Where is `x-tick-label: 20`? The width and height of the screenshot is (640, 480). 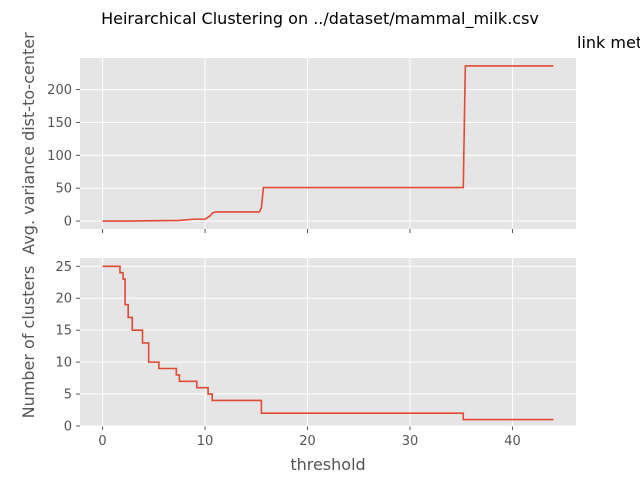 x-tick-label: 20 is located at coordinates (307, 441).